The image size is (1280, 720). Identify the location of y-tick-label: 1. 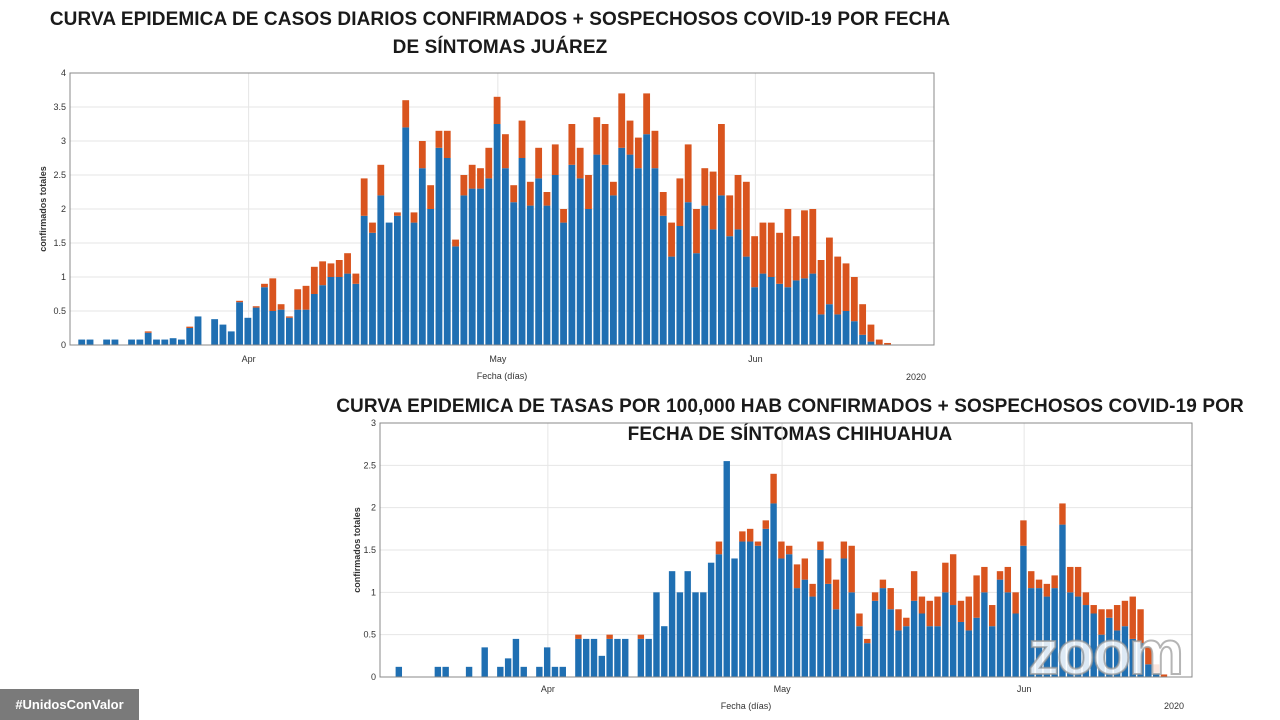
(373, 592).